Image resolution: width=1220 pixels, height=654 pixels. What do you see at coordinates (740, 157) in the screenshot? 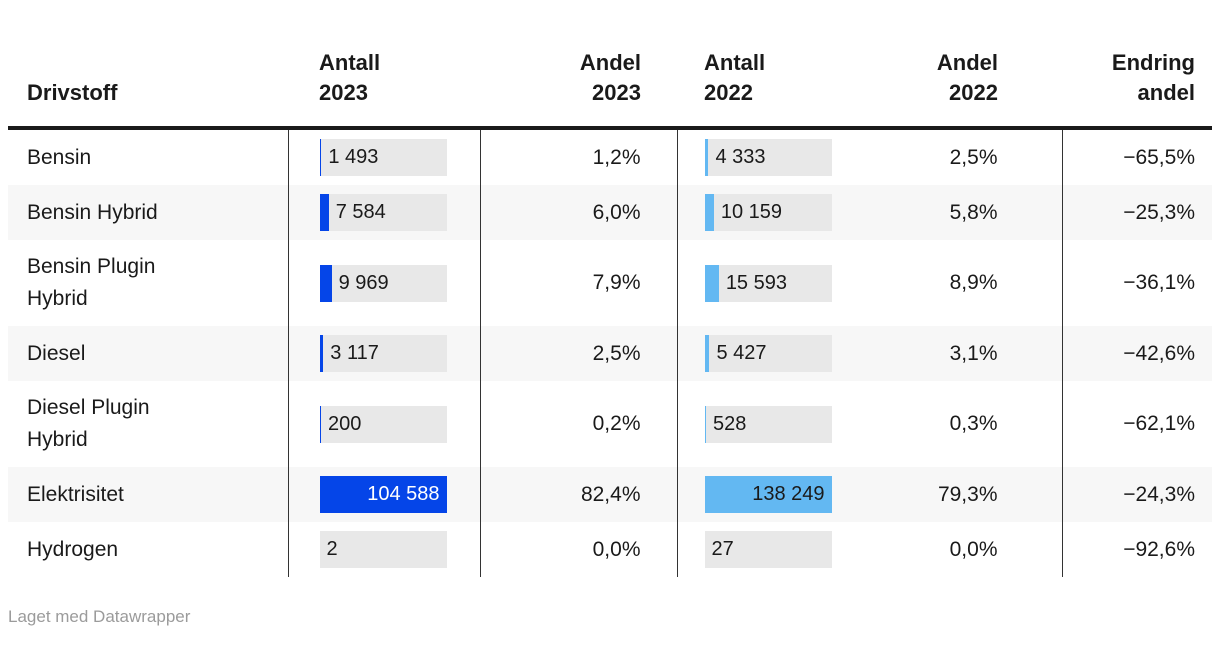
I see `bar-value-label-2022: 4 333` at bounding box center [740, 157].